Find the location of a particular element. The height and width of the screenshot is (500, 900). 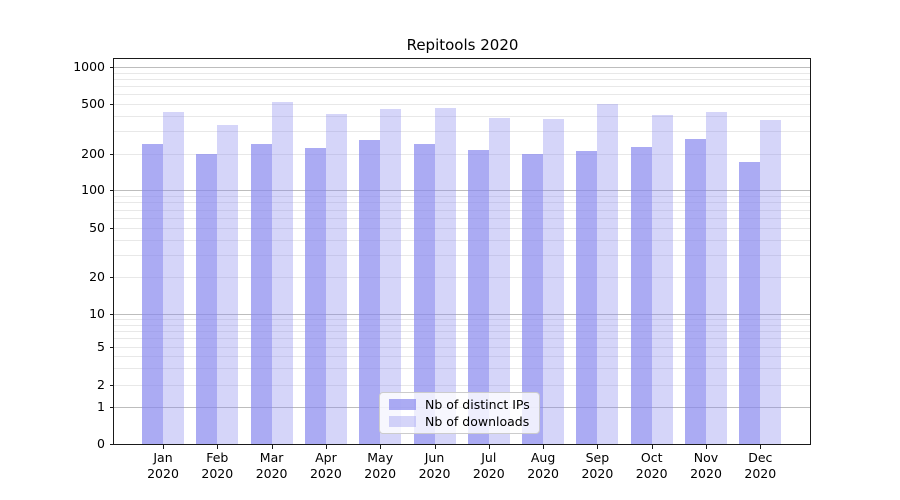

bar-apr-distinct-ips is located at coordinates (315, 295).